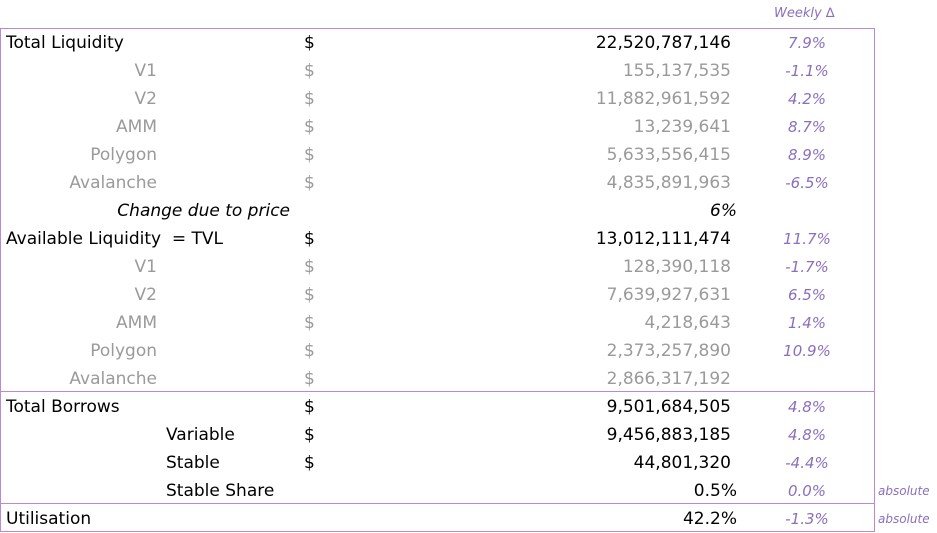  I want to click on table-border-bottom, so click(437, 531).